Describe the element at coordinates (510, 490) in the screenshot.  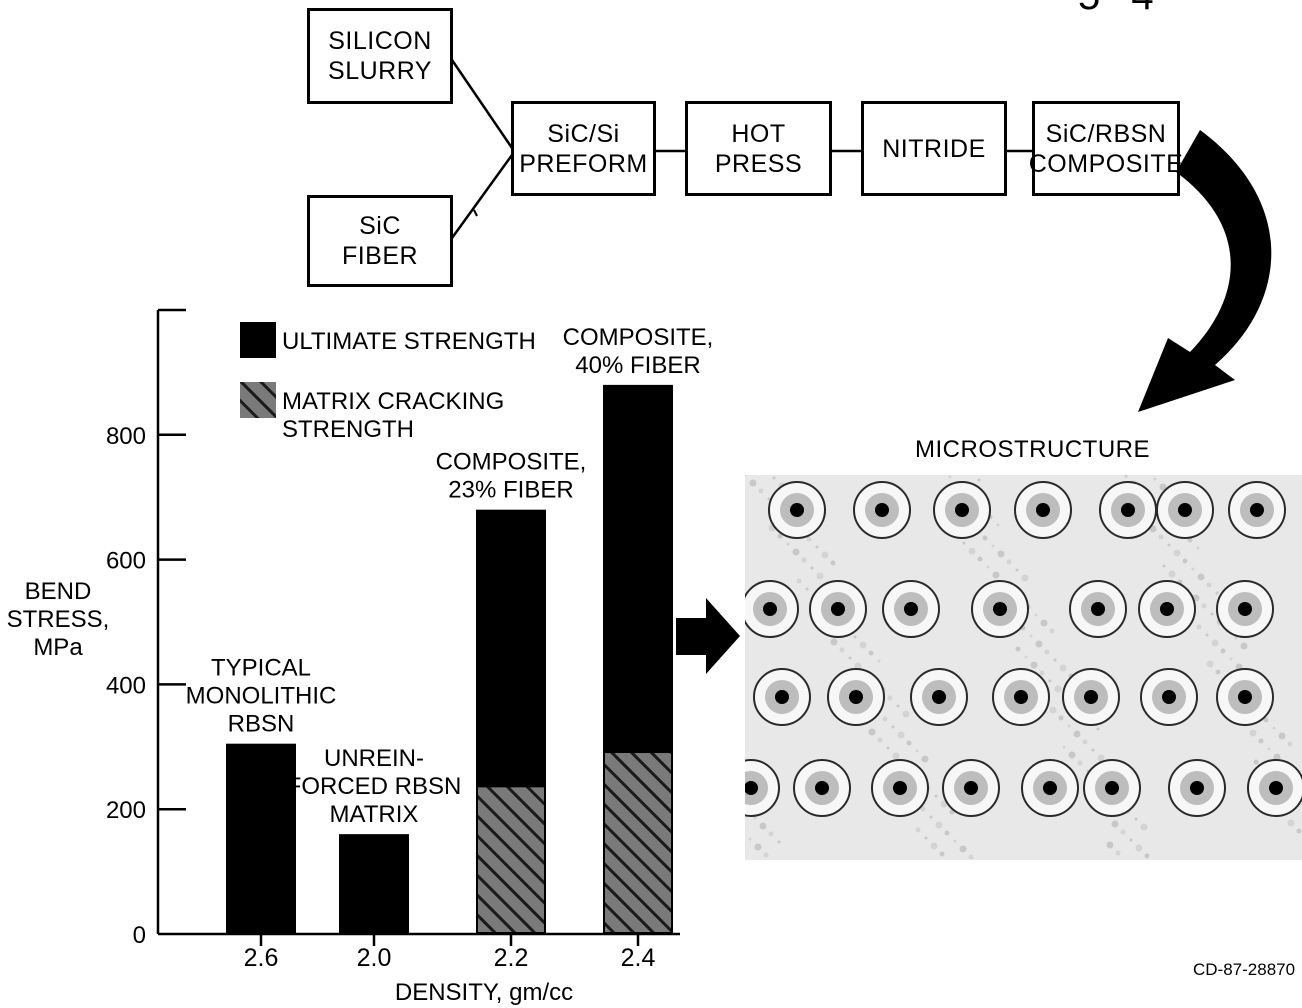
I see `bar-data-label: 23% FIBER` at that location.